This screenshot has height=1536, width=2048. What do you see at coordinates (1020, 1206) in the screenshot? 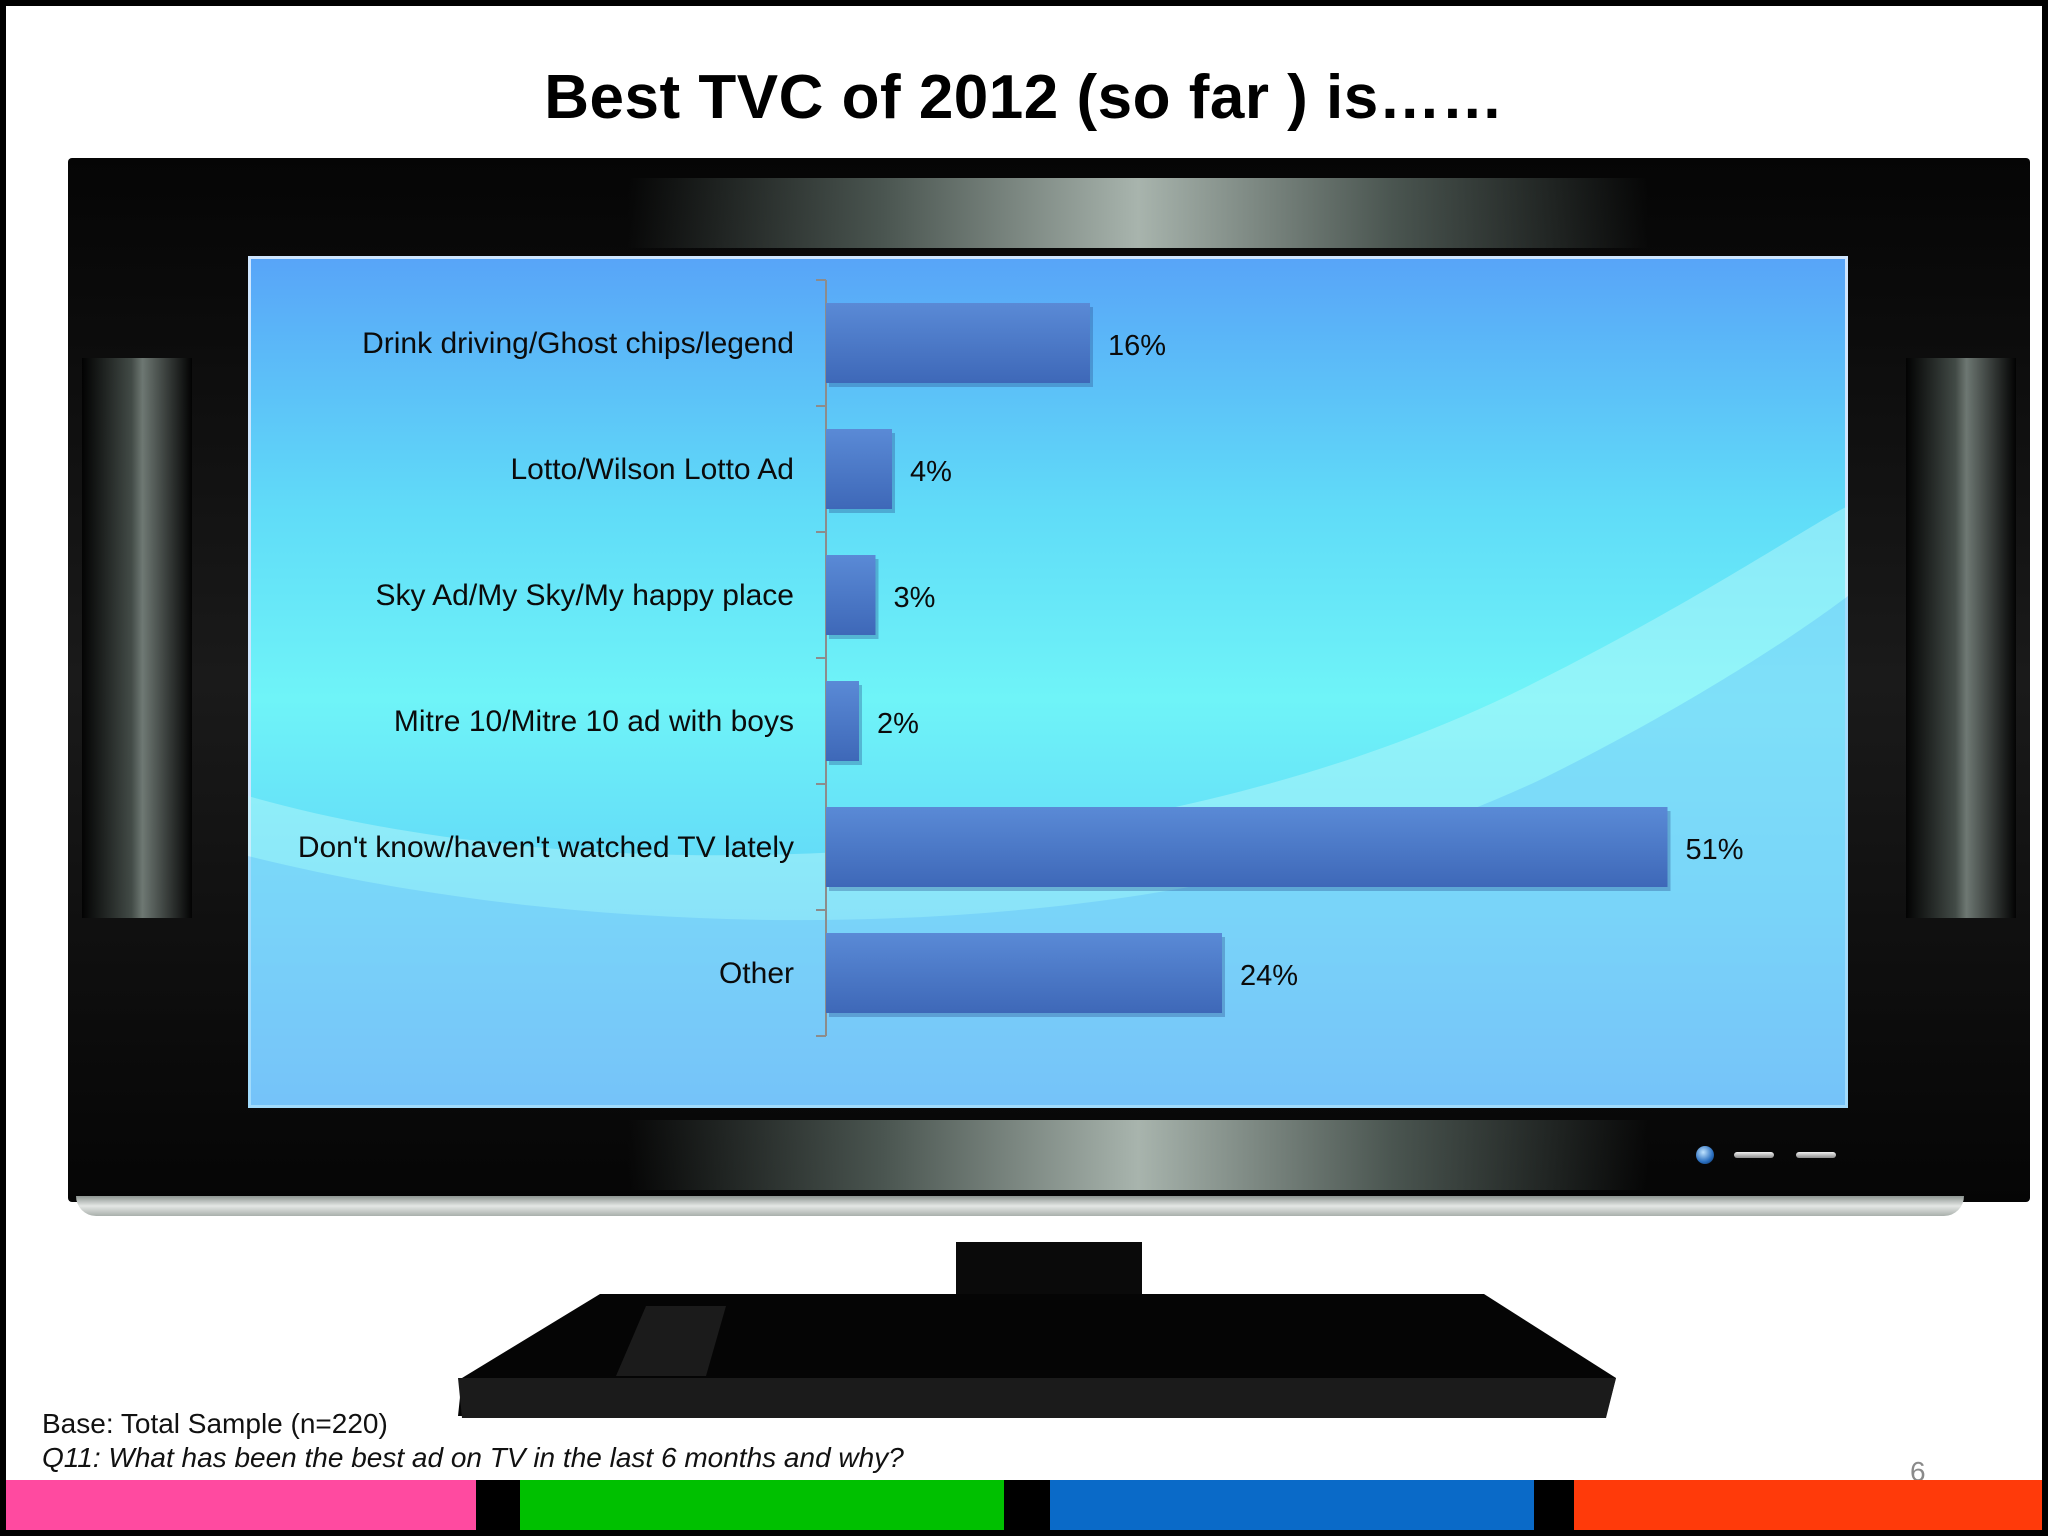
I see `tv-bezel-strip` at bounding box center [1020, 1206].